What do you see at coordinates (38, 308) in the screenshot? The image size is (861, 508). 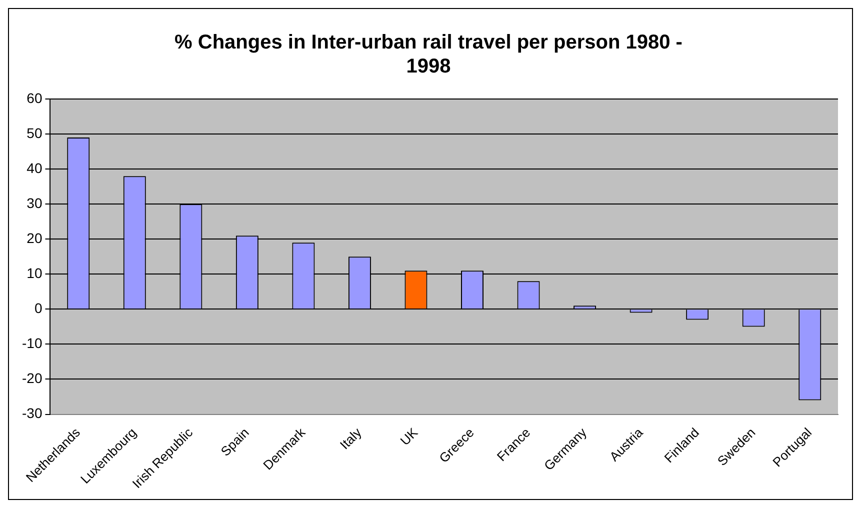 I see `y-tick-label: 0` at bounding box center [38, 308].